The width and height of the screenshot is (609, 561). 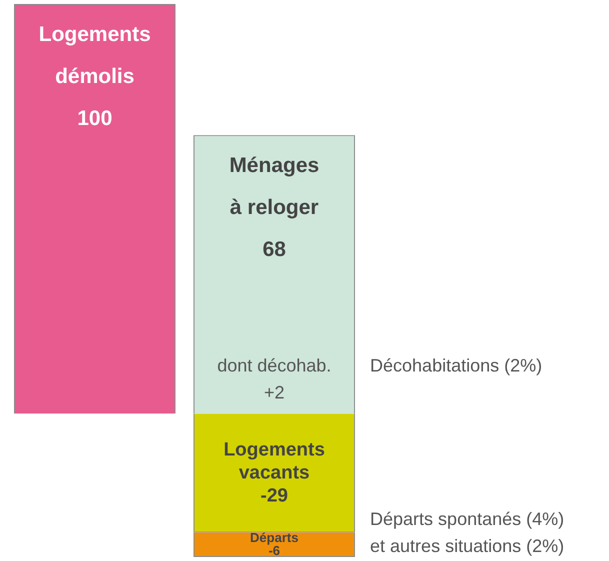 What do you see at coordinates (456, 366) in the screenshot?
I see `text: Décohabitations (2%)` at bounding box center [456, 366].